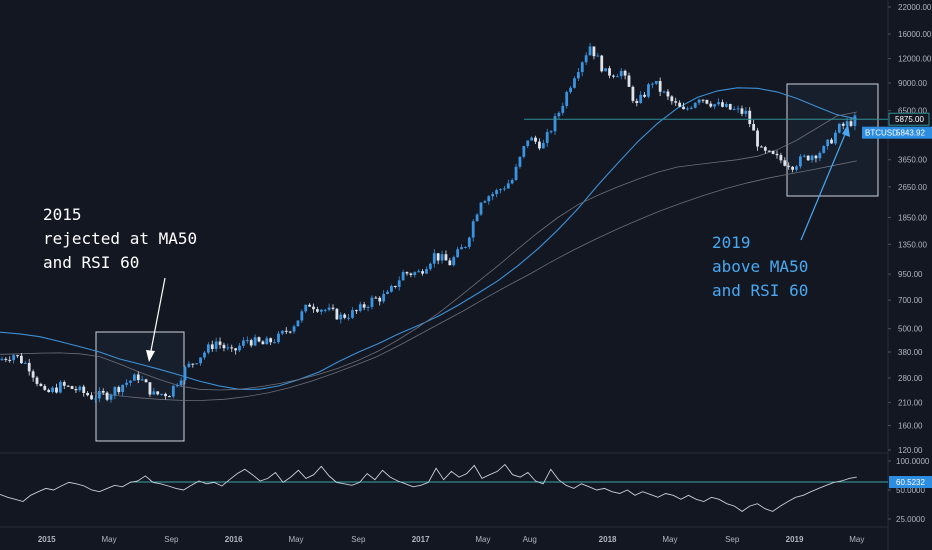 The image size is (932, 550). Describe the element at coordinates (910, 329) in the screenshot. I see `price-tick-label: 500.00` at that location.